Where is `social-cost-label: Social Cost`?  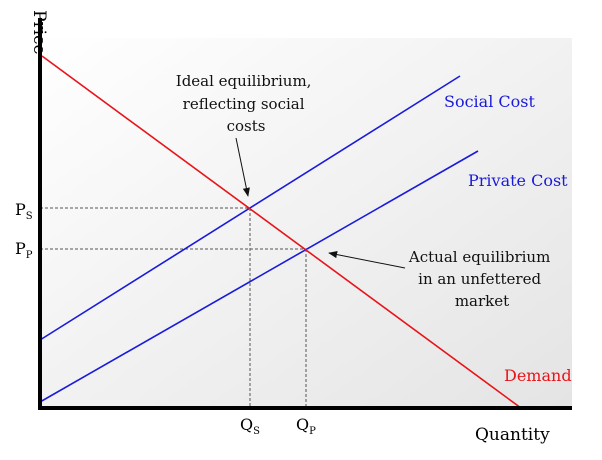 social-cost-label: Social Cost is located at coordinates (490, 101).